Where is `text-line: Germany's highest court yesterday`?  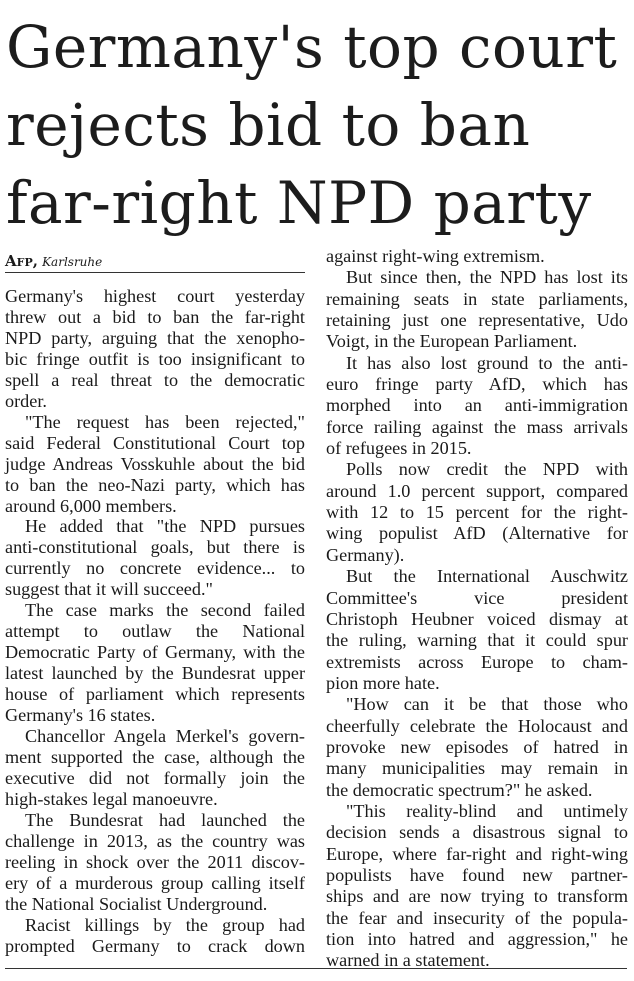 text-line: Germany's highest court yesterday is located at coordinates (155, 296).